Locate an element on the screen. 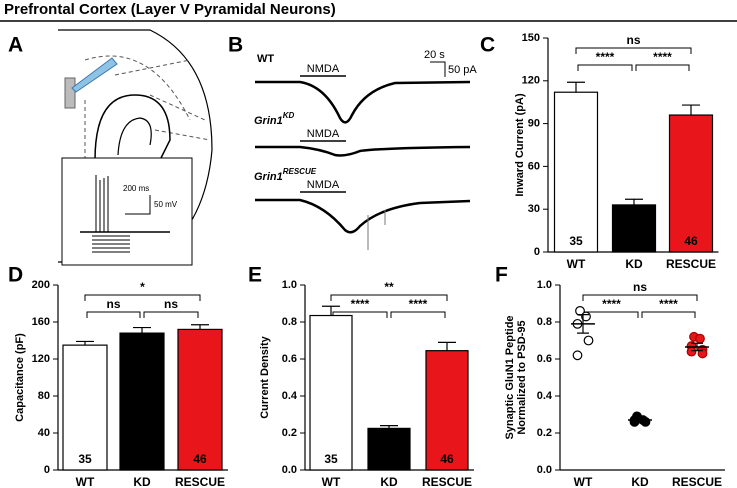 The width and height of the screenshot is (737, 488). y-axis-label: Capacitance (pF) is located at coordinates (20, 377).